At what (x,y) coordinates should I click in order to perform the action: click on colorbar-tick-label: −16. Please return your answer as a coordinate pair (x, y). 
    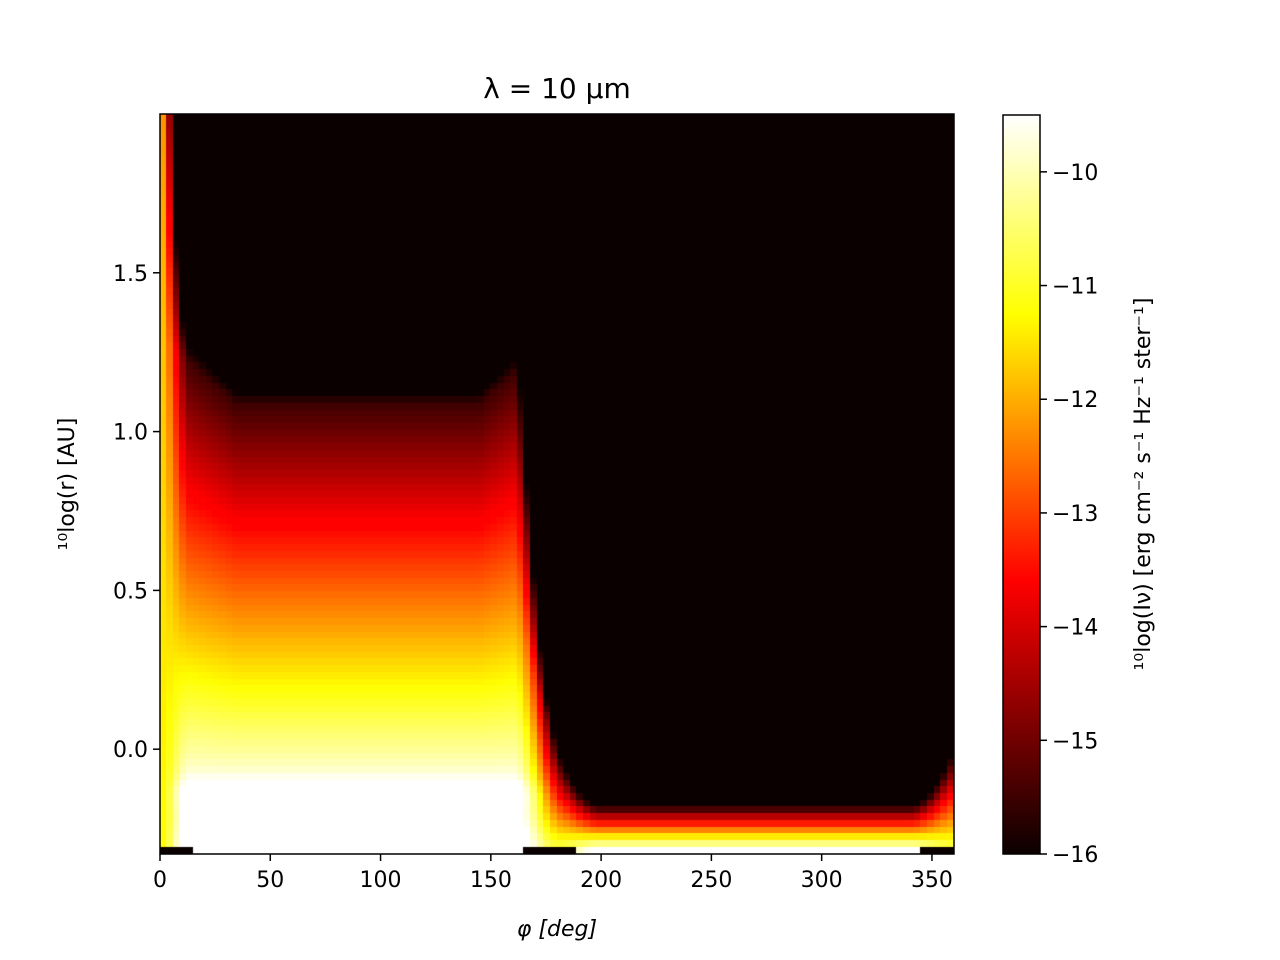
    Looking at the image, I should click on (1075, 855).